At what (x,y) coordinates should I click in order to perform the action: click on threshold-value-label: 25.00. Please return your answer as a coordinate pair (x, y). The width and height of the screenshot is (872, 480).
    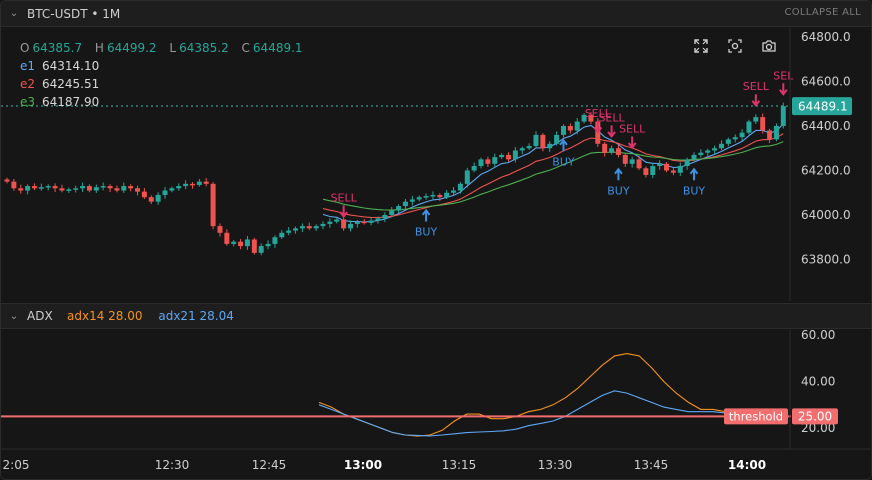
    Looking at the image, I should click on (815, 416).